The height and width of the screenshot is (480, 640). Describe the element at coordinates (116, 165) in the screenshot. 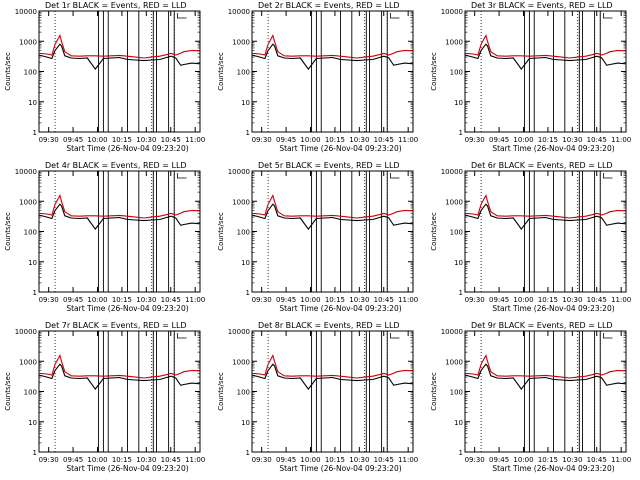

I see `chart-title: Det 4r BLACK = Events, RED = LLD` at that location.